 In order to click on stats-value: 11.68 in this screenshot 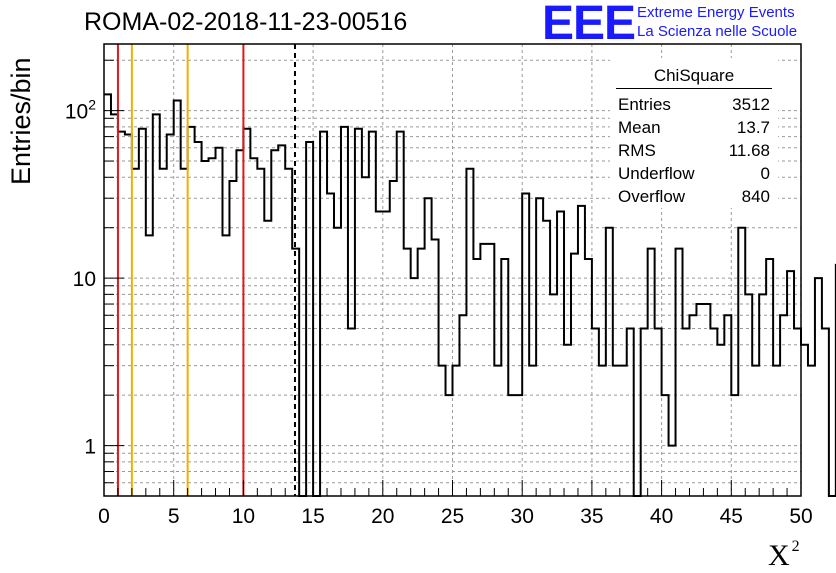, I will do `click(749, 150)`.